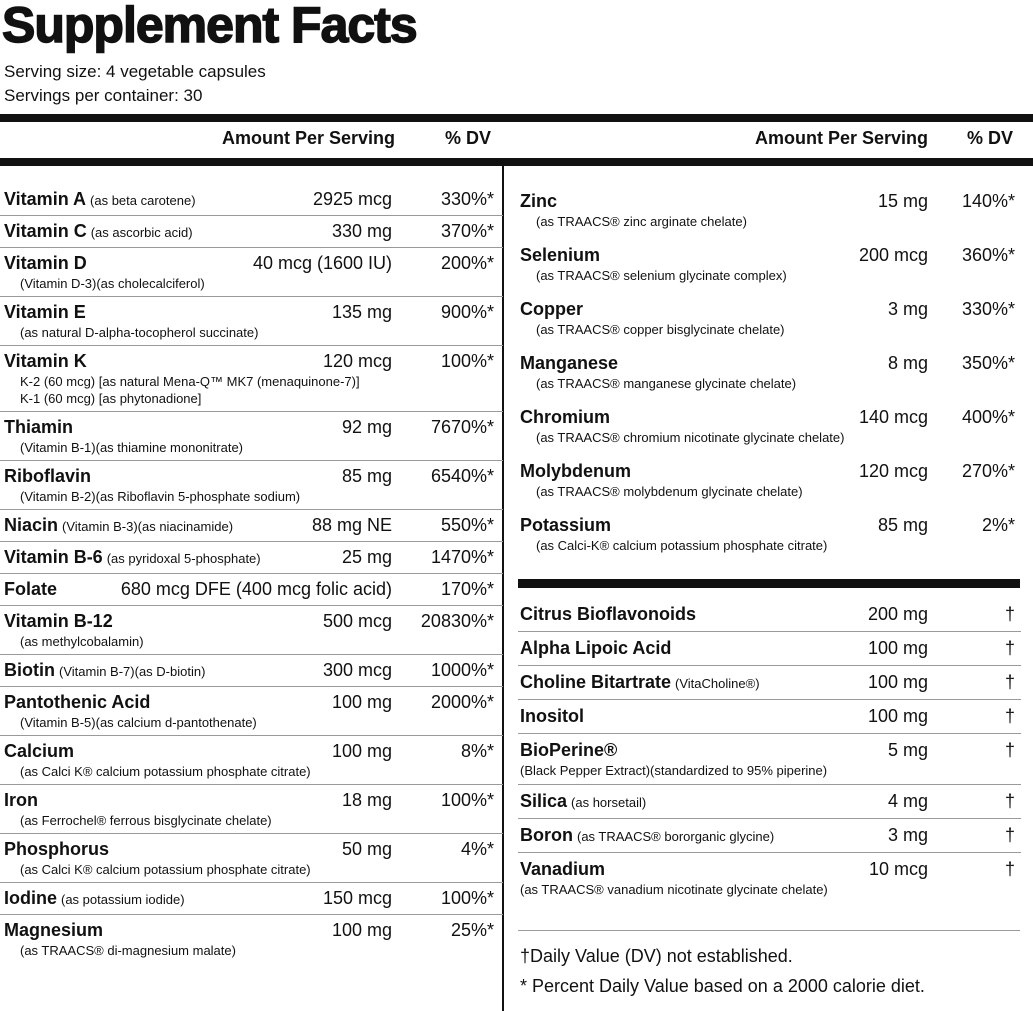 The width and height of the screenshot is (1033, 1011). What do you see at coordinates (39, 427) in the screenshot?
I see `nutrient-name: Thiamin` at bounding box center [39, 427].